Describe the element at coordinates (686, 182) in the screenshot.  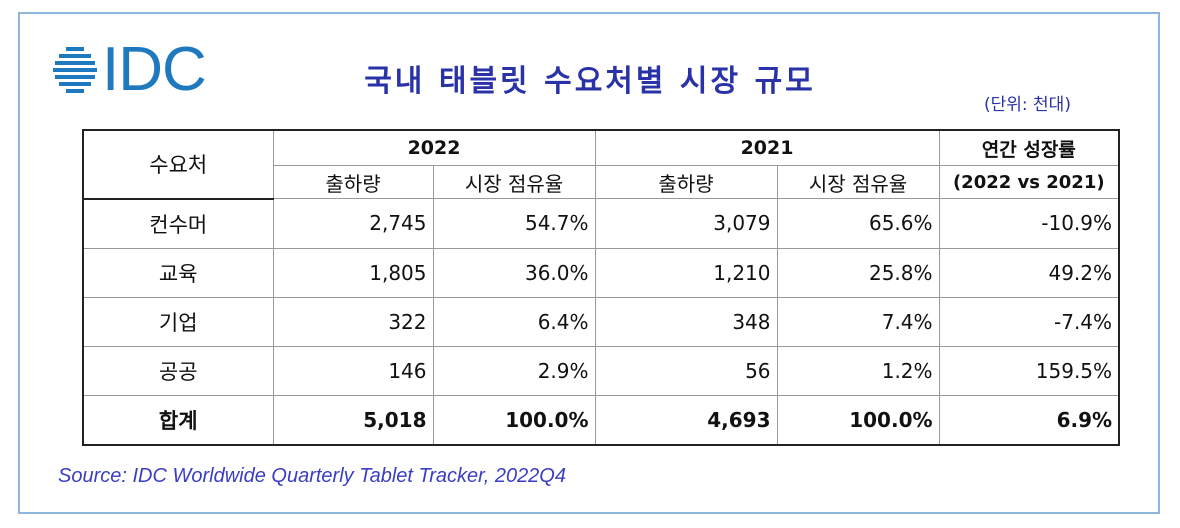
I see `header-shipments-2021: 출하량` at that location.